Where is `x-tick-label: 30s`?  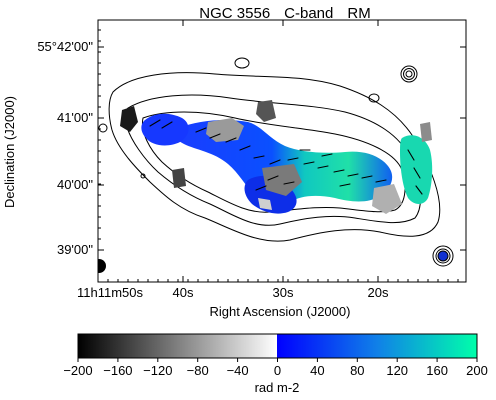 x-tick-label: 30s is located at coordinates (283, 292).